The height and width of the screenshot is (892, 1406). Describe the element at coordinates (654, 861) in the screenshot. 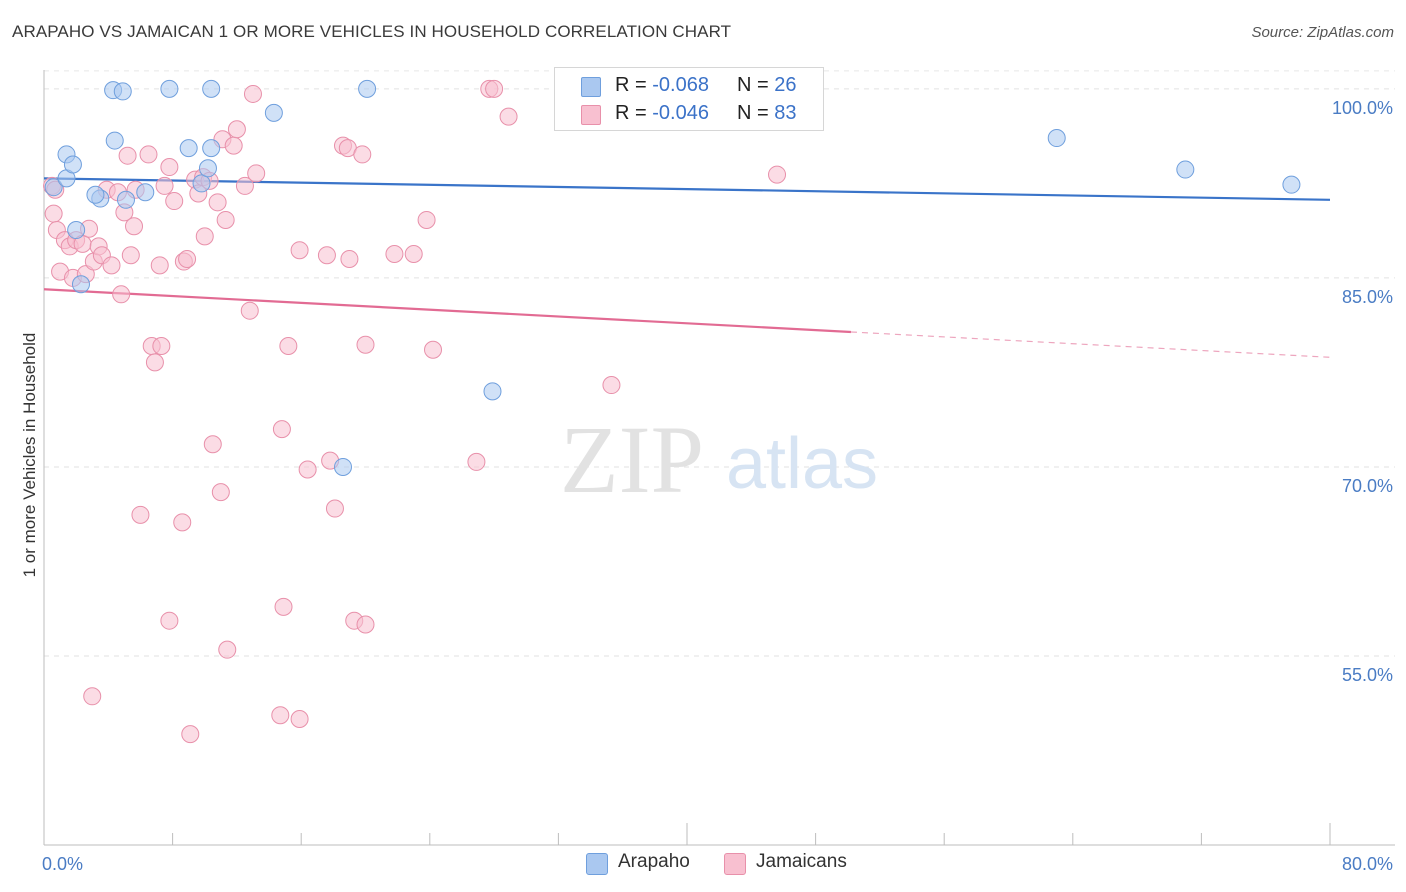

I see `bottom-legend-label-arapaho: Arapaho` at that location.